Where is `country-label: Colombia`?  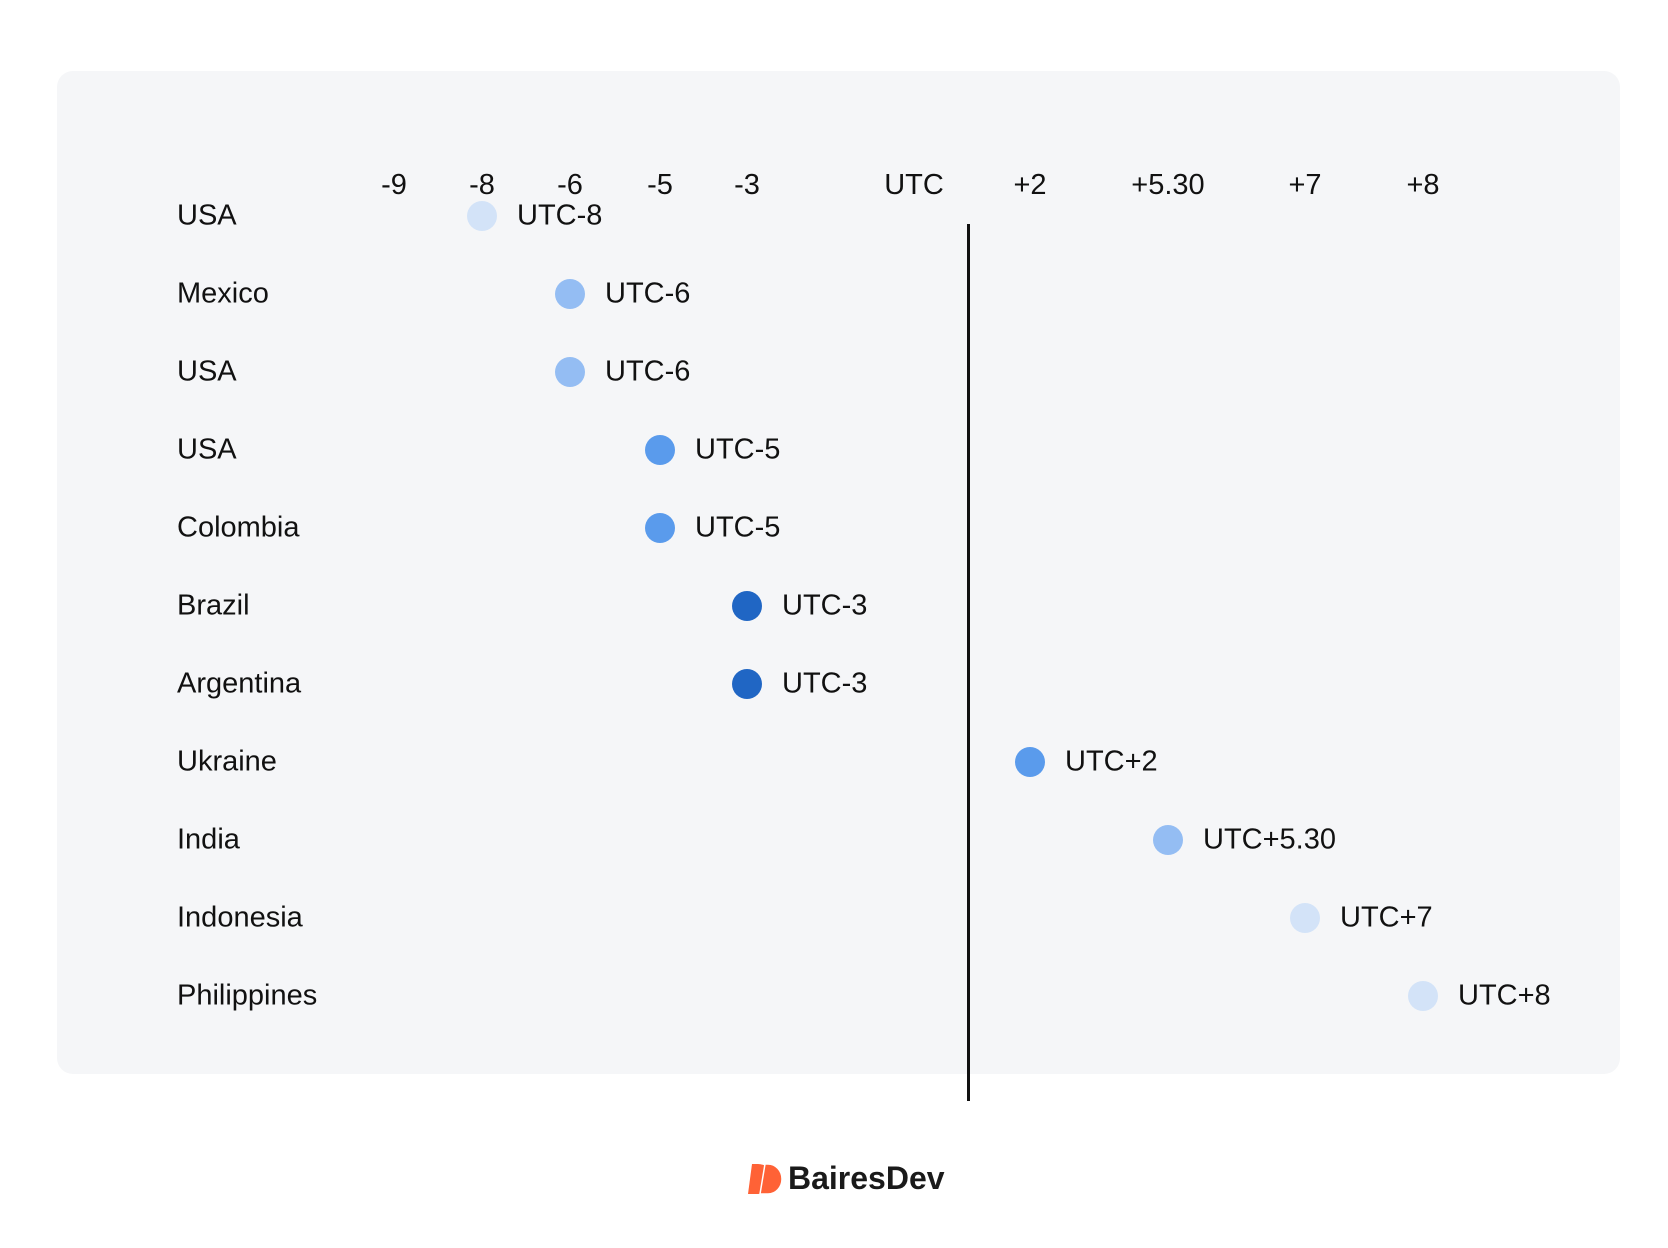
country-label: Colombia is located at coordinates (238, 527).